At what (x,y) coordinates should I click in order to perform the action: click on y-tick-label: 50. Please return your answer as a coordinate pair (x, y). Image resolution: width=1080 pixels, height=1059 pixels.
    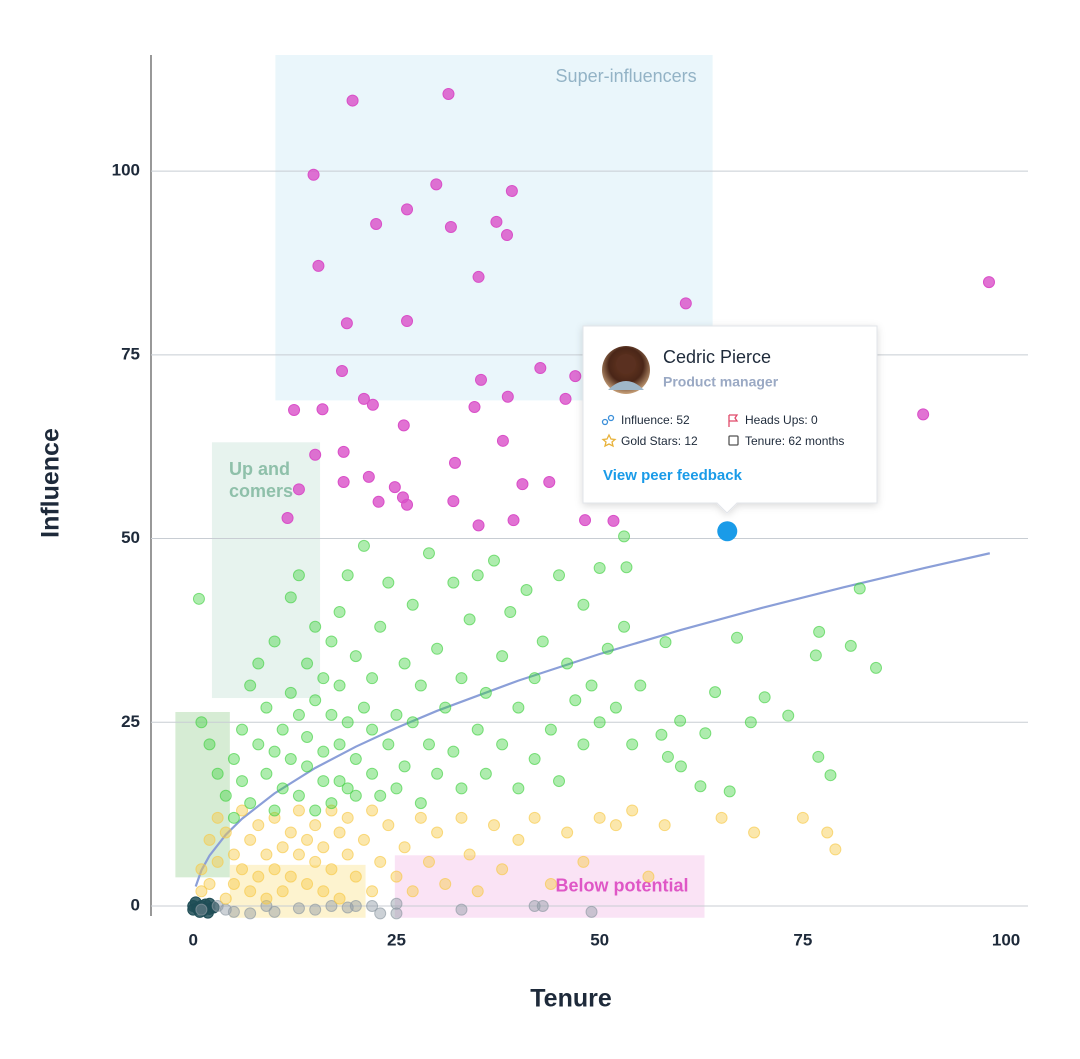
    Looking at the image, I should click on (130, 537).